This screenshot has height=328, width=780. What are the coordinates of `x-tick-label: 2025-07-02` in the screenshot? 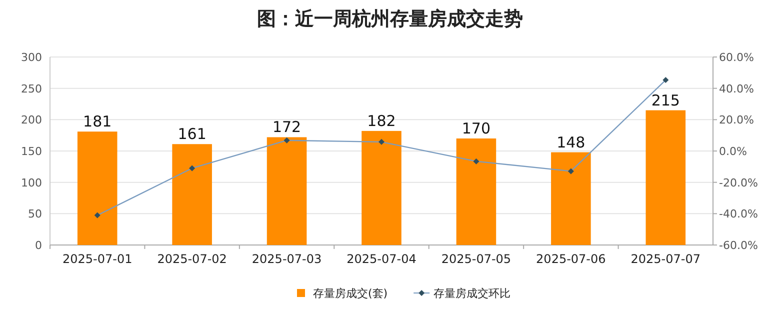 It's located at (192, 259).